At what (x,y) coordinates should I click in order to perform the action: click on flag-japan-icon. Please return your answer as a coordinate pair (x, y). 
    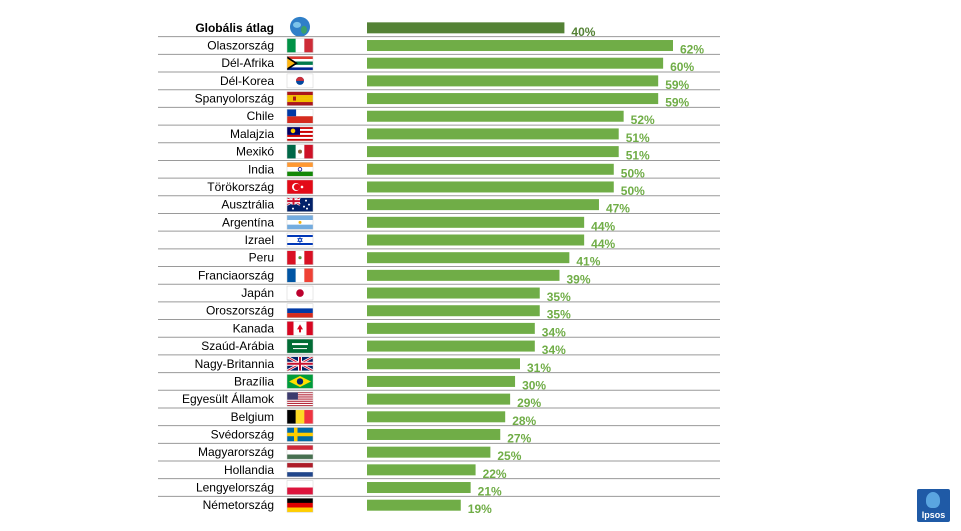
    Looking at the image, I should click on (300, 293).